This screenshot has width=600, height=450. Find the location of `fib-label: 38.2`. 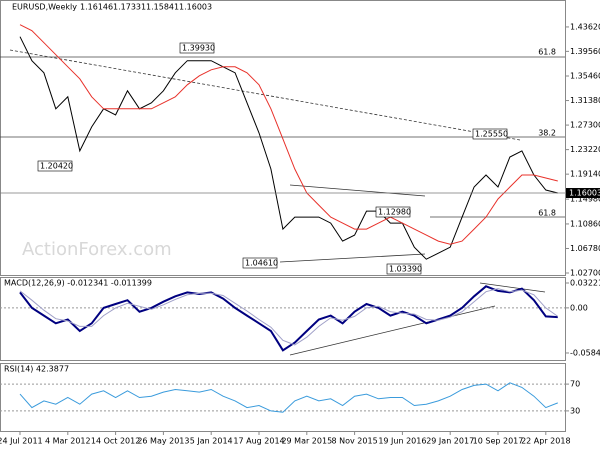

fib-label: 38.2 is located at coordinates (547, 133).